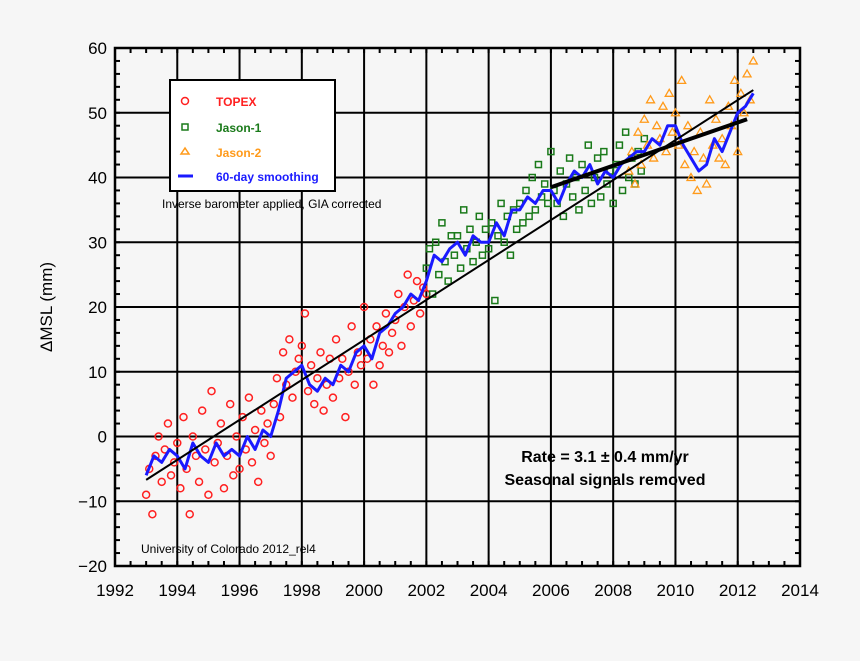 Image resolution: width=860 pixels, height=661 pixels. What do you see at coordinates (92, 566) in the screenshot?
I see `y-tick-label: −20` at bounding box center [92, 566].